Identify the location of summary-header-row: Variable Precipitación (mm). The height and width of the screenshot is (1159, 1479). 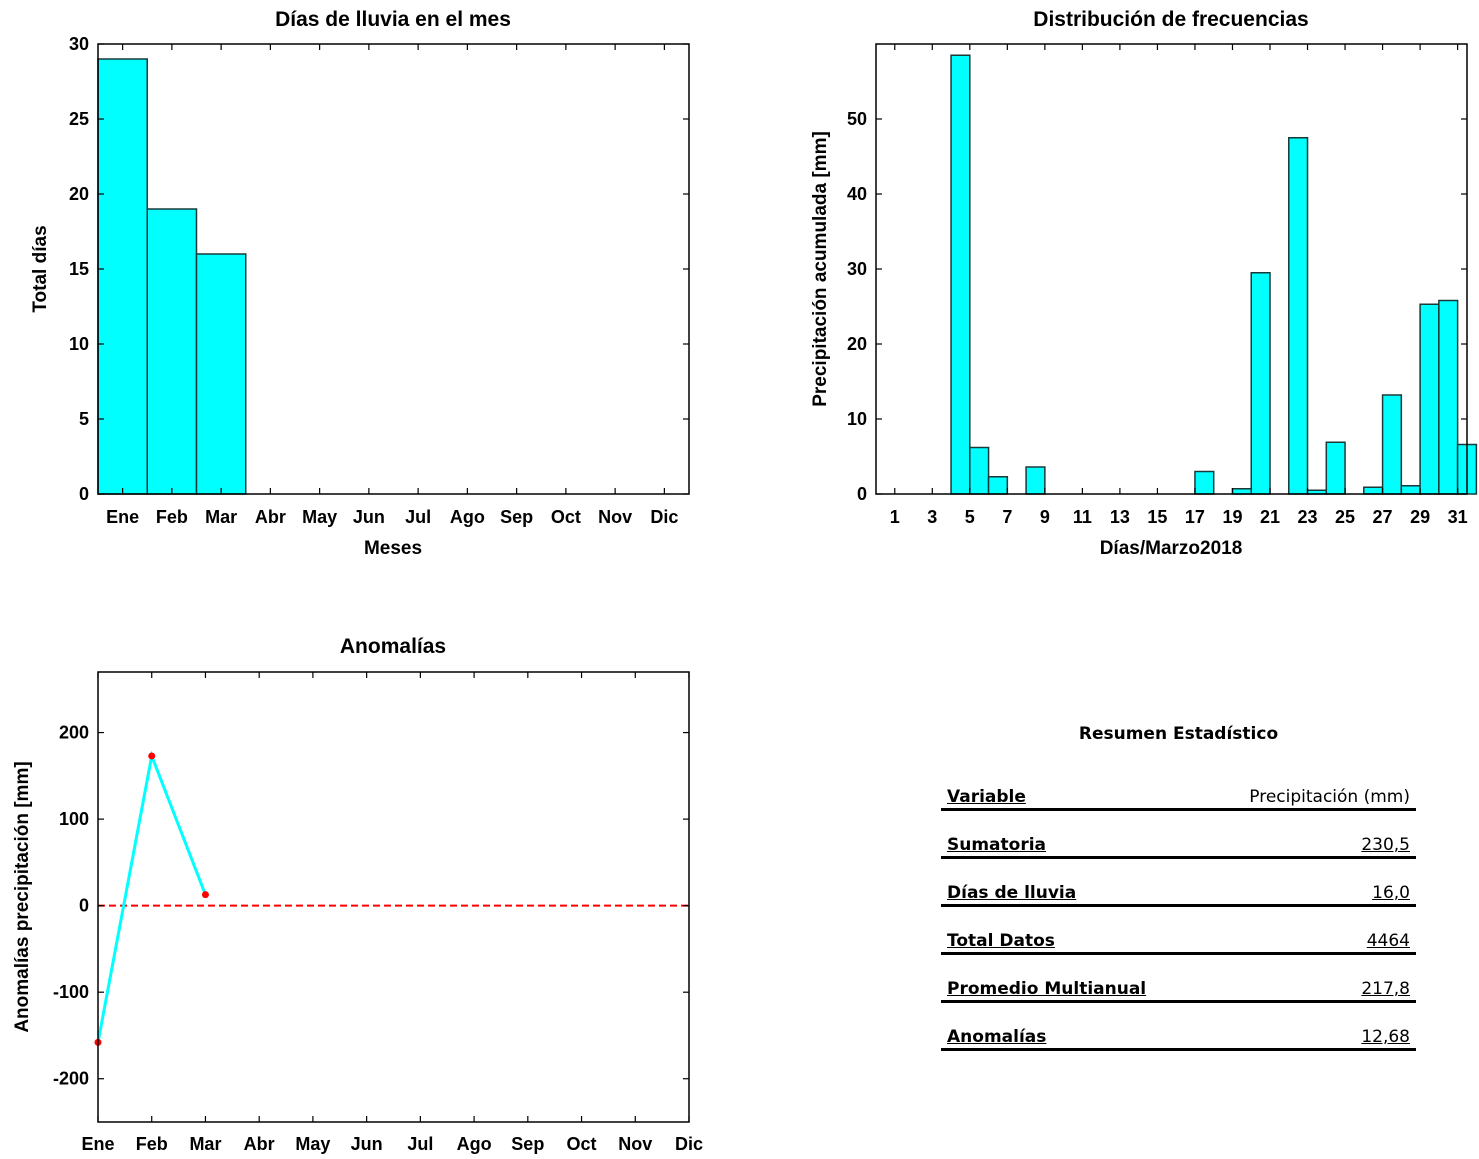
(1178, 788).